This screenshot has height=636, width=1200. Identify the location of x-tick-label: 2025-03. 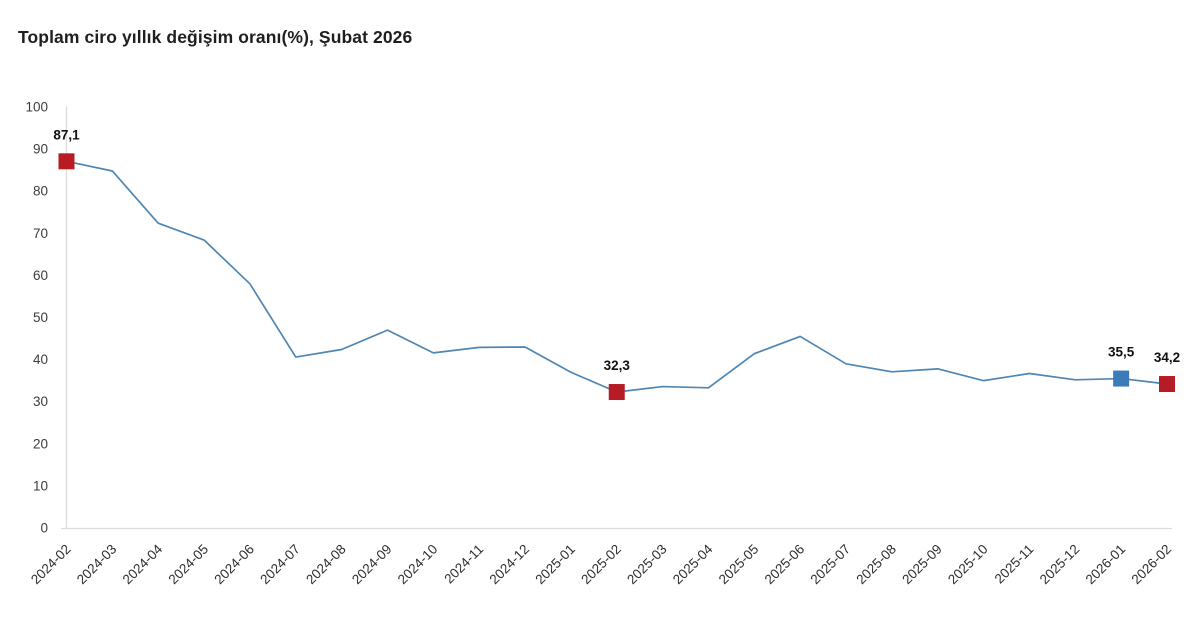
(647, 565).